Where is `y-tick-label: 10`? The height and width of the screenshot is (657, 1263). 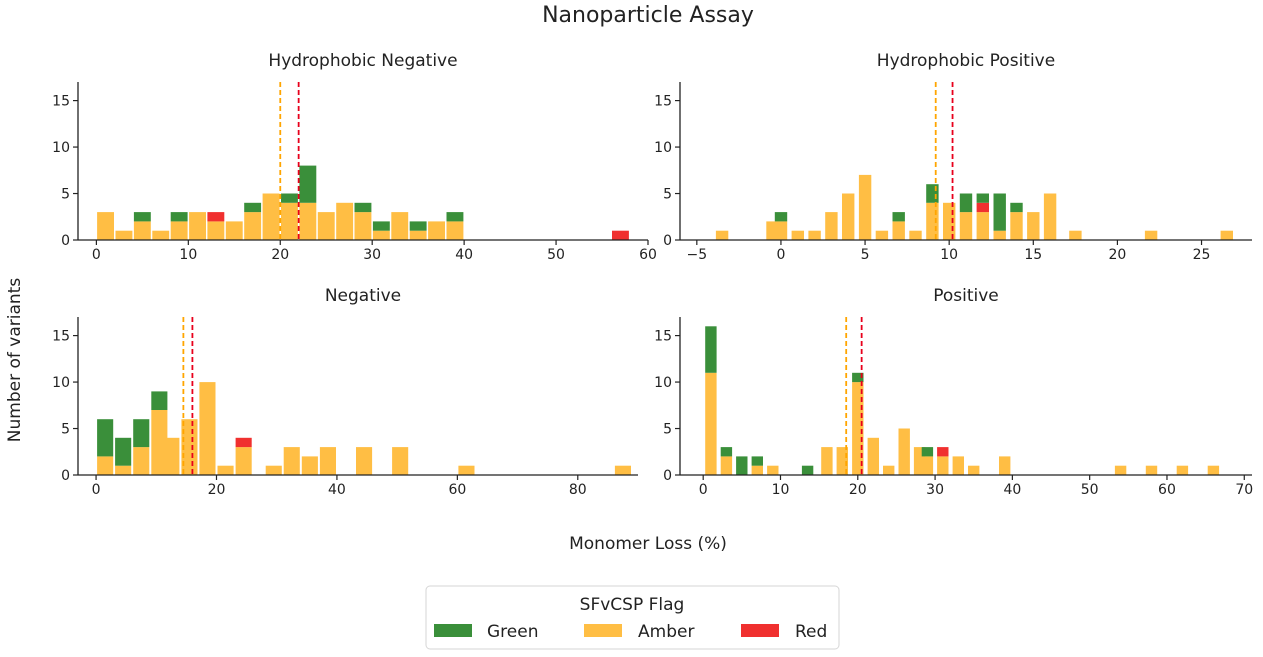
y-tick-label: 10 is located at coordinates (61, 148).